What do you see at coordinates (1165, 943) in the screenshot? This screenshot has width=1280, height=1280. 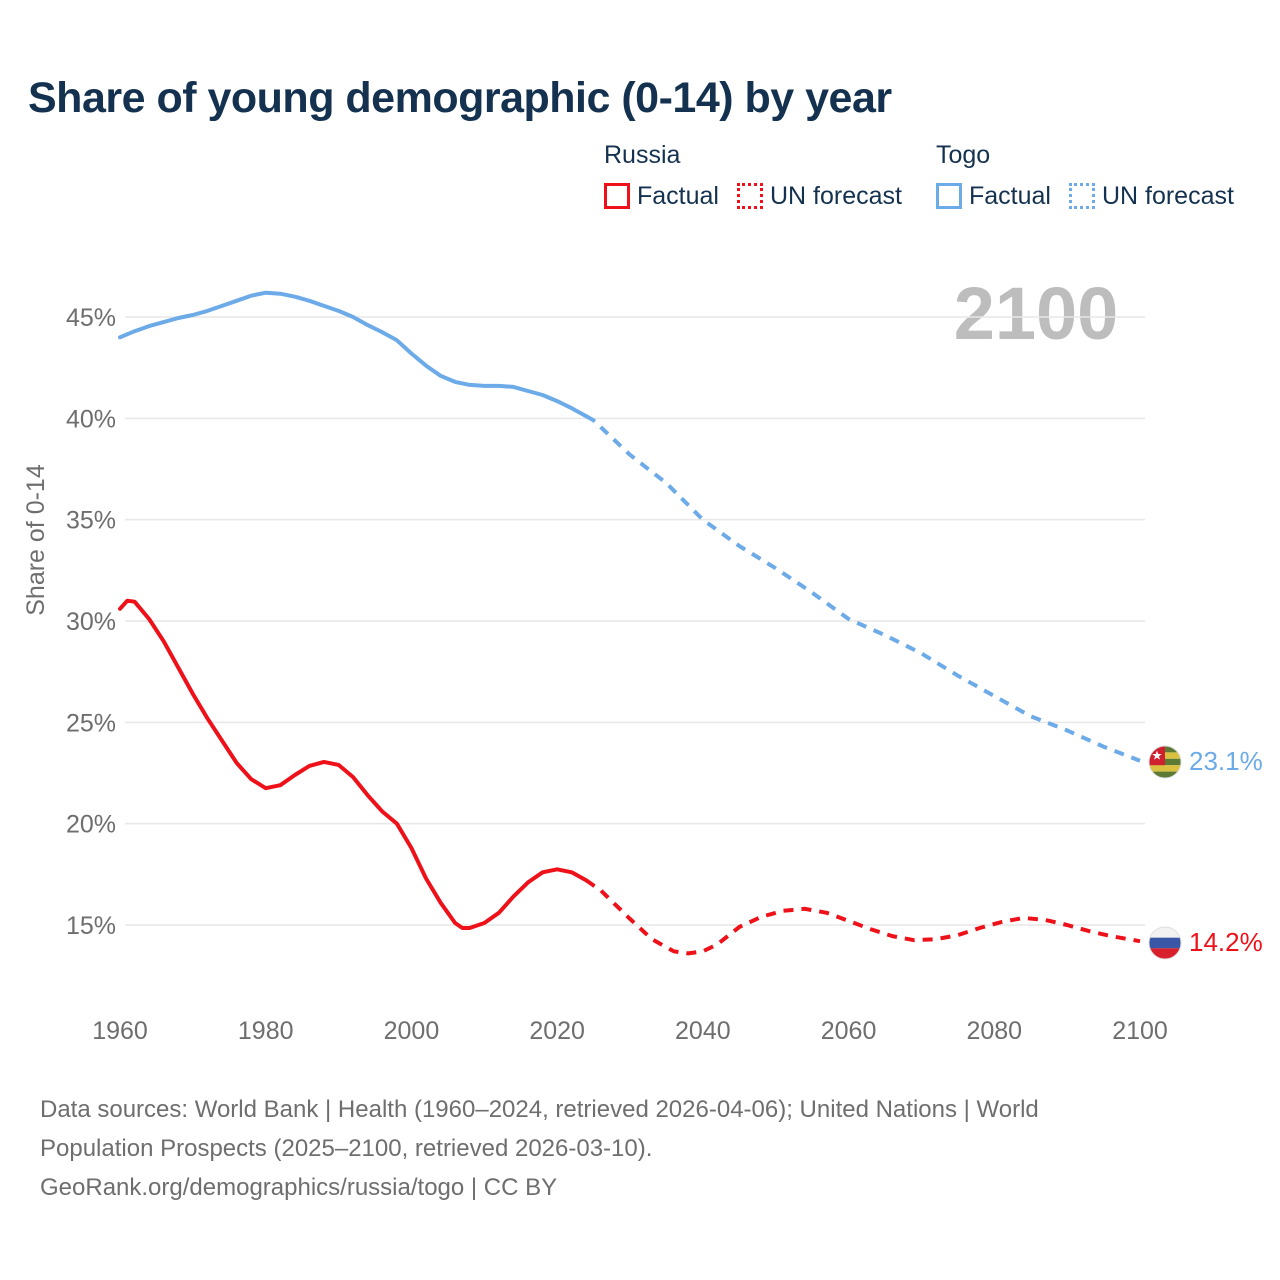 I see `russia-flag-icon` at bounding box center [1165, 943].